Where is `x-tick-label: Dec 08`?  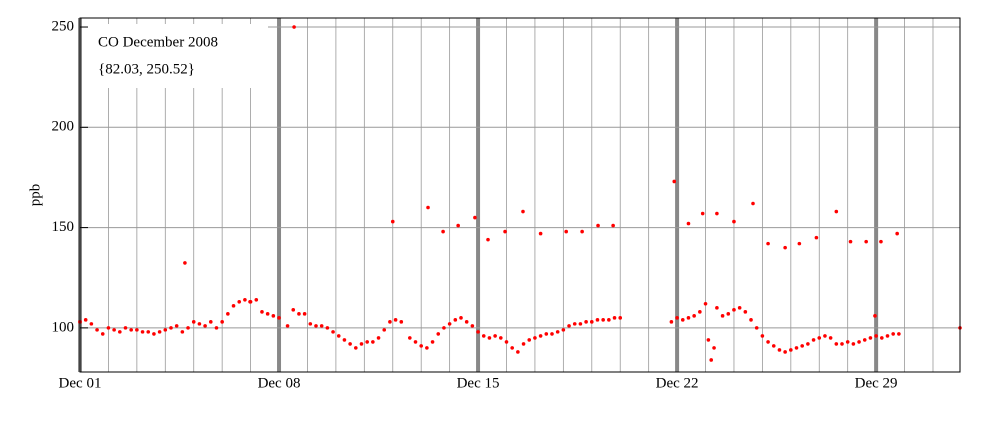
x-tick-label: Dec 08 is located at coordinates (279, 383).